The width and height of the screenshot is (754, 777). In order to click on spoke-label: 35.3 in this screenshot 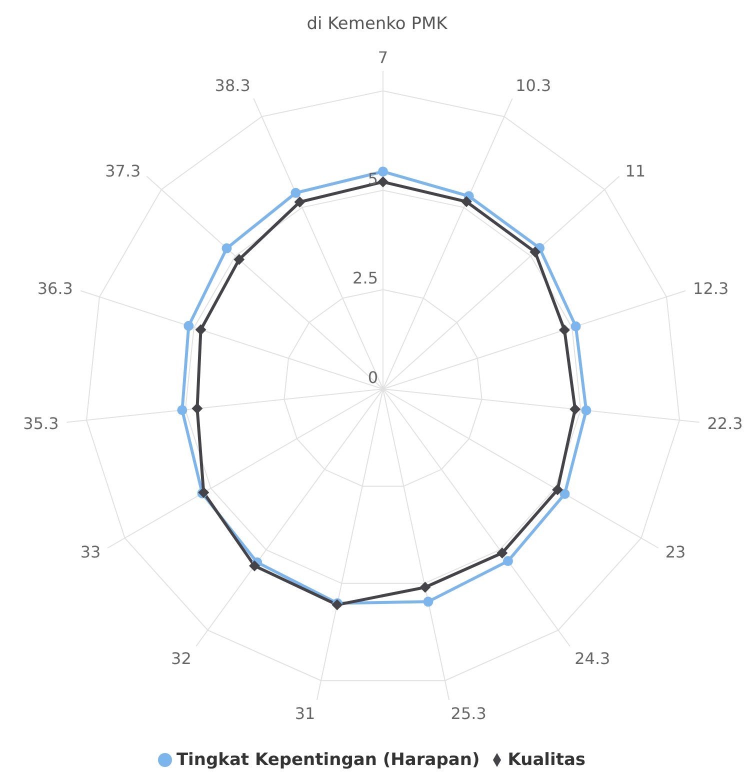, I will do `click(41, 423)`.